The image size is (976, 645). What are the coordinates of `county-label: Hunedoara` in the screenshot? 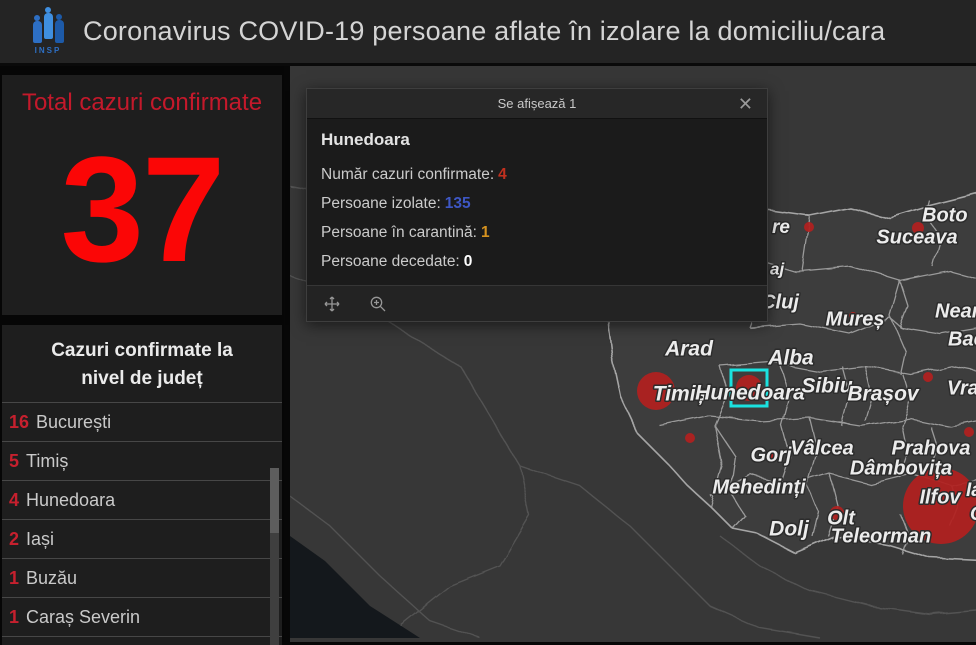 It's located at (750, 393).